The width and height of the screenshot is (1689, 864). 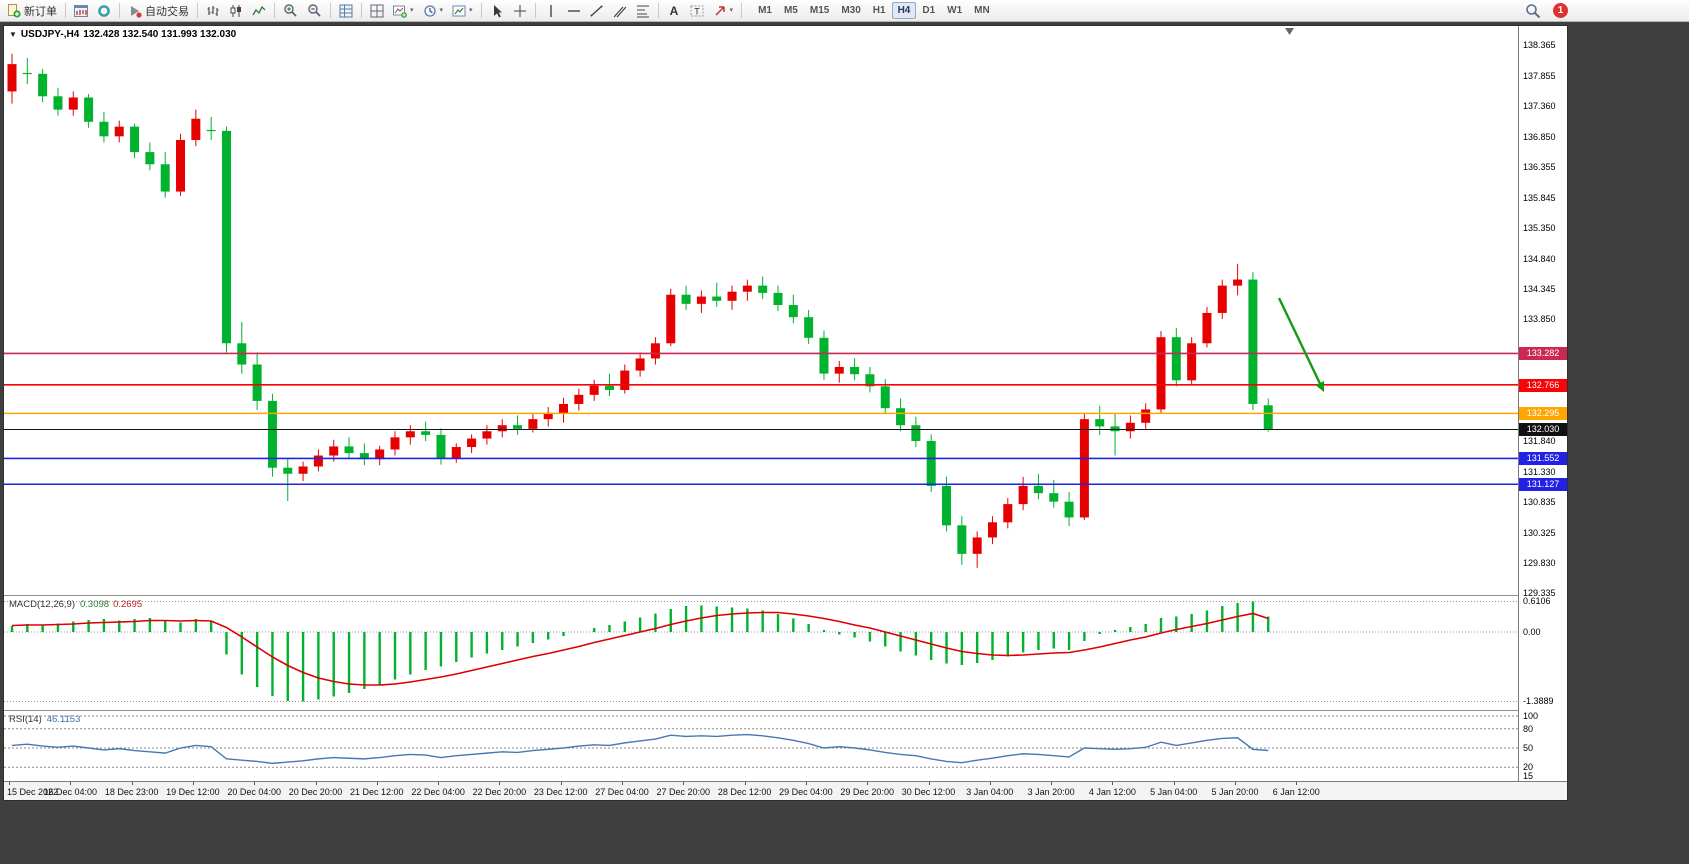 I want to click on one-click-trading-toggle: ▼, so click(x=13, y=34).